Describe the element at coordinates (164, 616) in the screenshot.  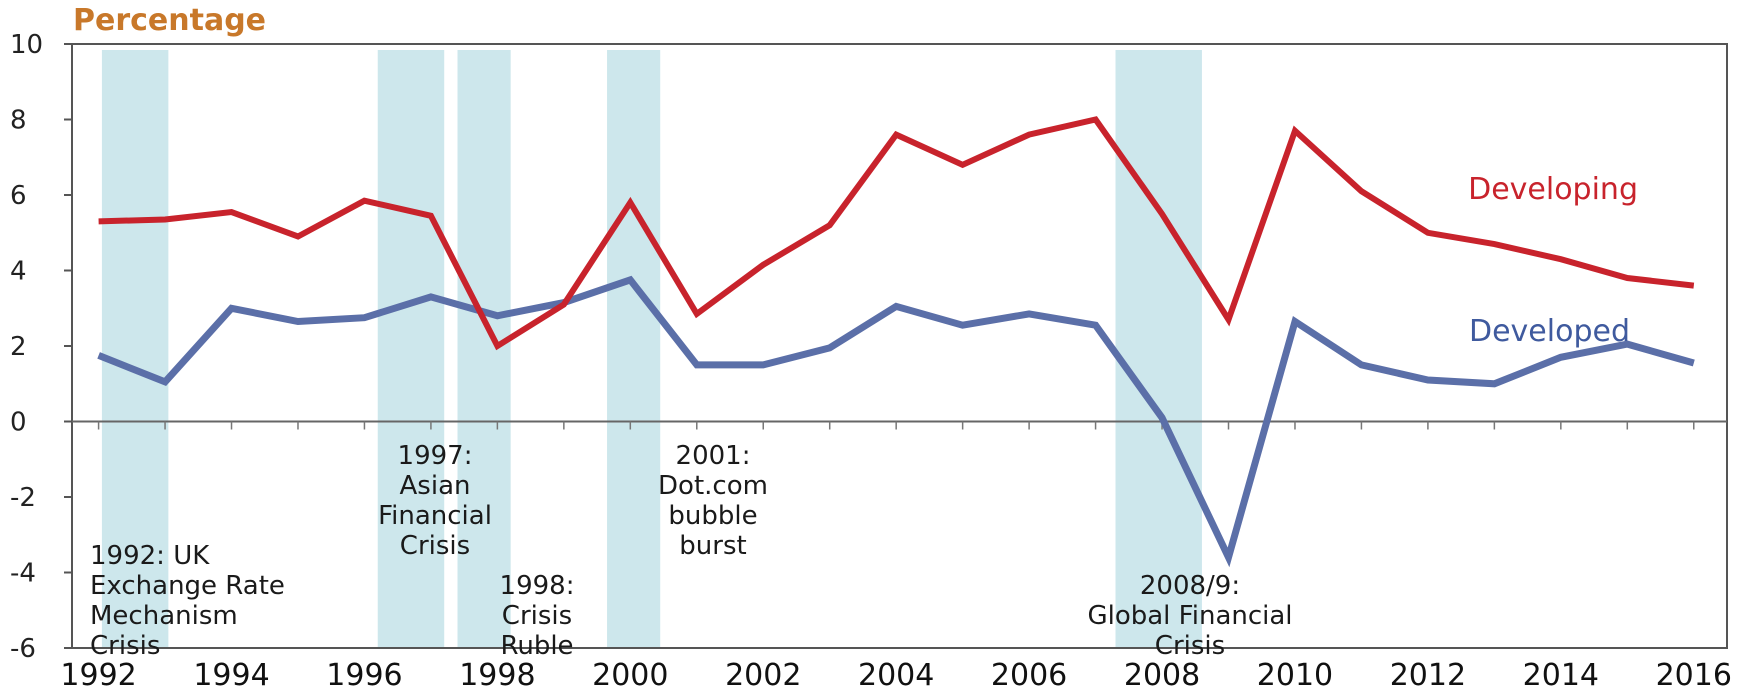
I see `annotation-erm-line-2: Mechanism` at that location.